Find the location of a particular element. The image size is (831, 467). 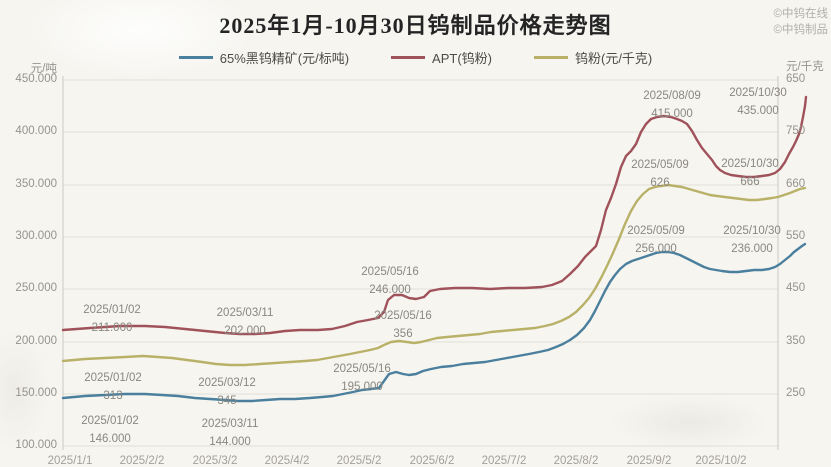

left-axis-tick: 300.000 is located at coordinates (36, 236).